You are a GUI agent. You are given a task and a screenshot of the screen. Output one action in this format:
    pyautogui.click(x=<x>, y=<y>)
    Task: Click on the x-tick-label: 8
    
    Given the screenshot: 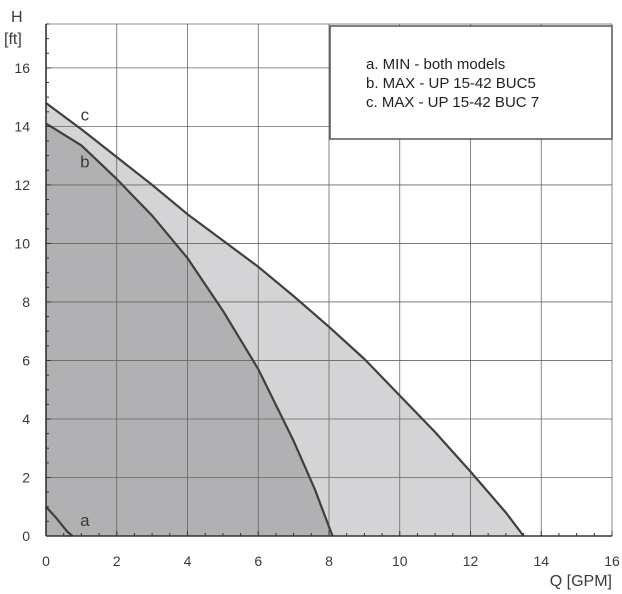 What is the action you would take?
    pyautogui.click(x=329, y=561)
    